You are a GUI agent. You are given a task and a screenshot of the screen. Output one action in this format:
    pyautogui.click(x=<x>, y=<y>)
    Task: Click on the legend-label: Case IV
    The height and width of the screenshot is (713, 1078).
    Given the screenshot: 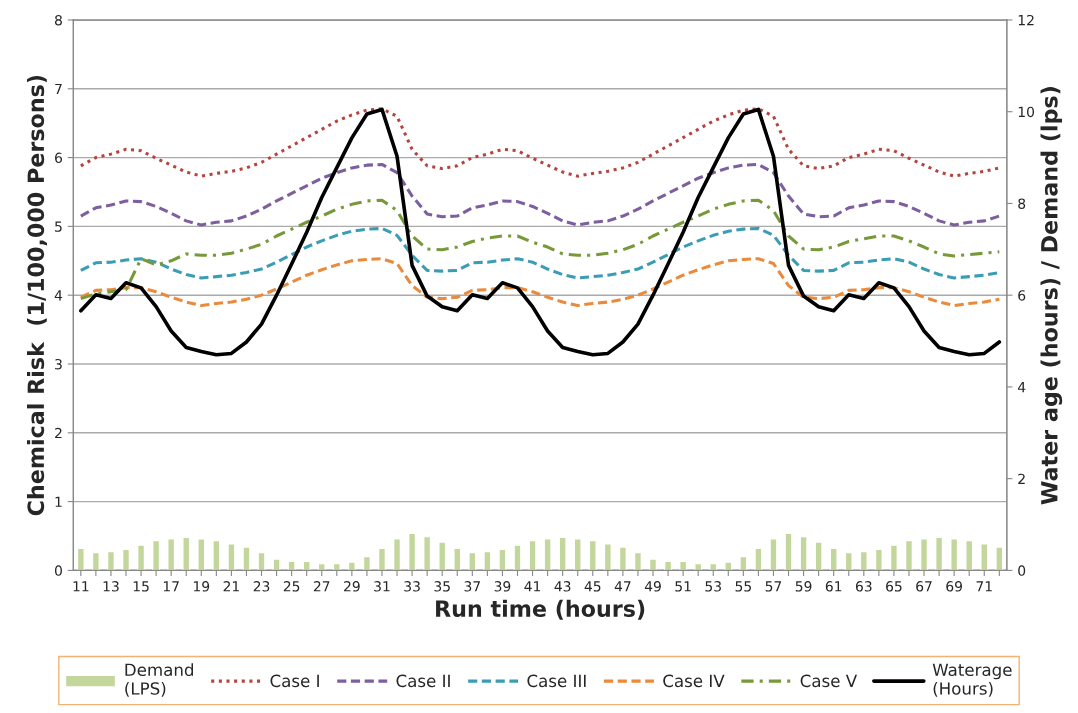 What is the action you would take?
    pyautogui.click(x=694, y=681)
    